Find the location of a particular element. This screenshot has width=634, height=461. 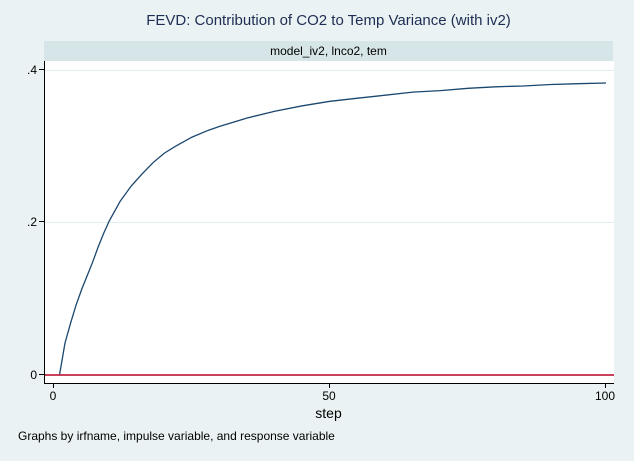

subtitle-band: model_iv2, lnco2, tem is located at coordinates (328, 51).